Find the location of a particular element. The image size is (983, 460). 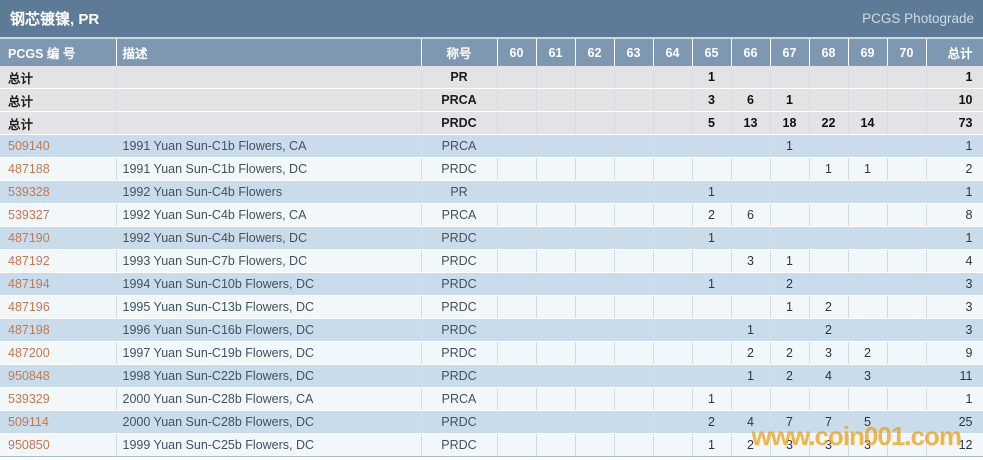

header-row: PCGS 编 号描述 称号 60 61 62 63 64 65 66 67 68 69 70 总计 is located at coordinates (491, 51).